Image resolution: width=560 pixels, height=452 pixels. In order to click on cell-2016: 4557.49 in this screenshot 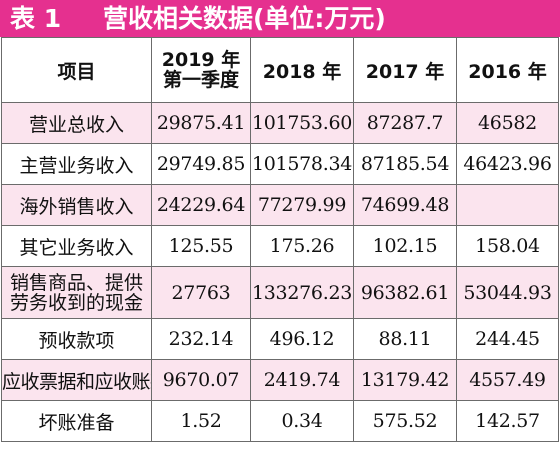, I will do `click(507, 380)`.